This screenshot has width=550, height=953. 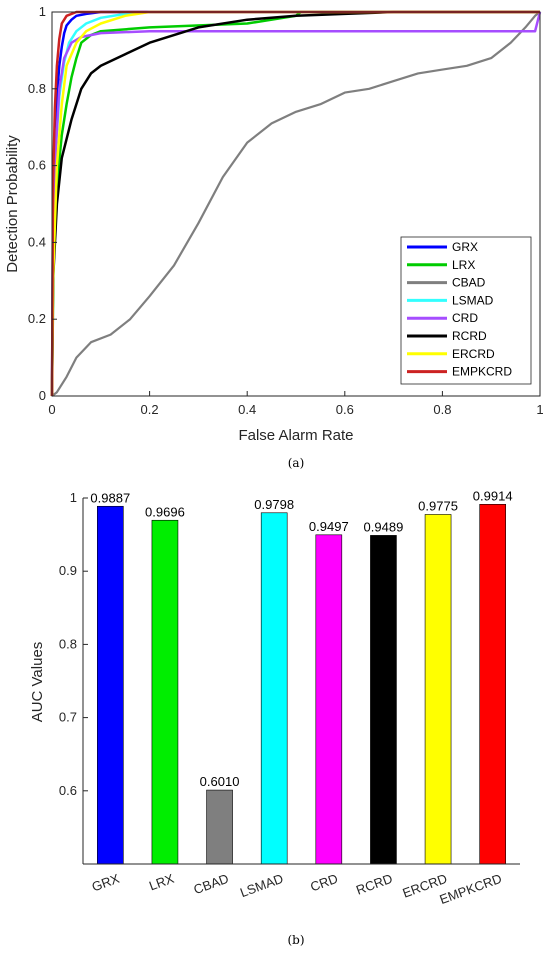 I want to click on auc-y-tick-label: 0.7, so click(x=68, y=717).